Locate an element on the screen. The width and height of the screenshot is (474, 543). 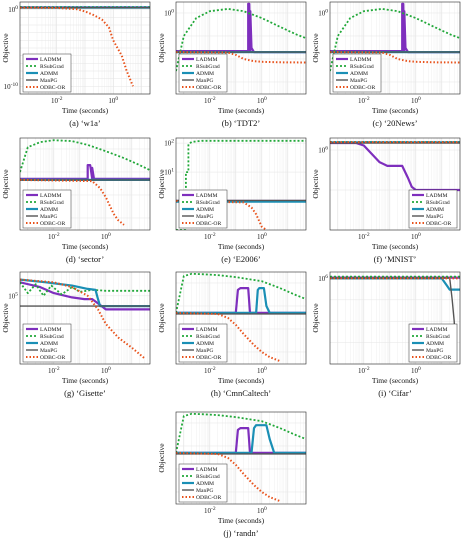
y-tick-label: 10² is located at coordinates (169, 143).